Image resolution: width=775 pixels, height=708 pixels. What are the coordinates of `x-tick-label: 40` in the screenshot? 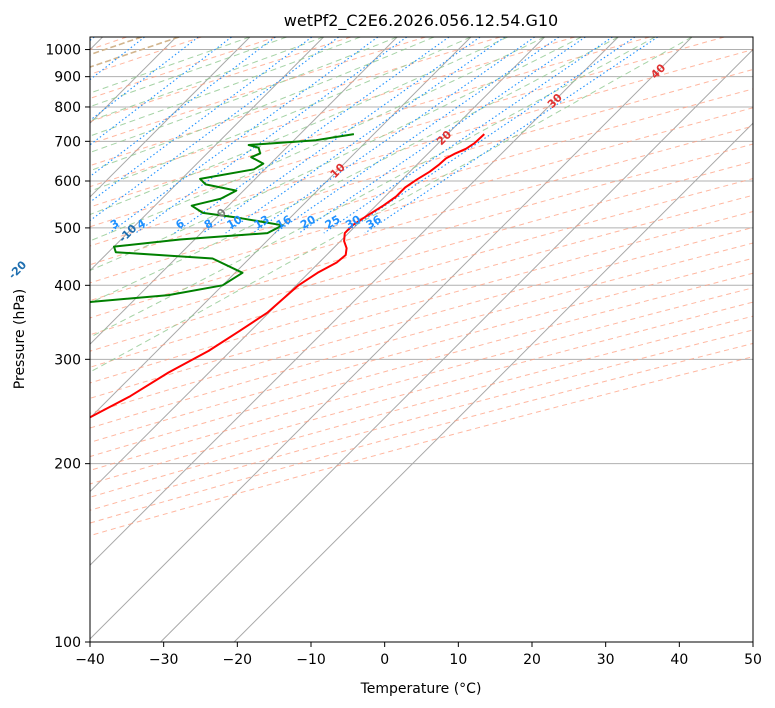 It's located at (679, 660).